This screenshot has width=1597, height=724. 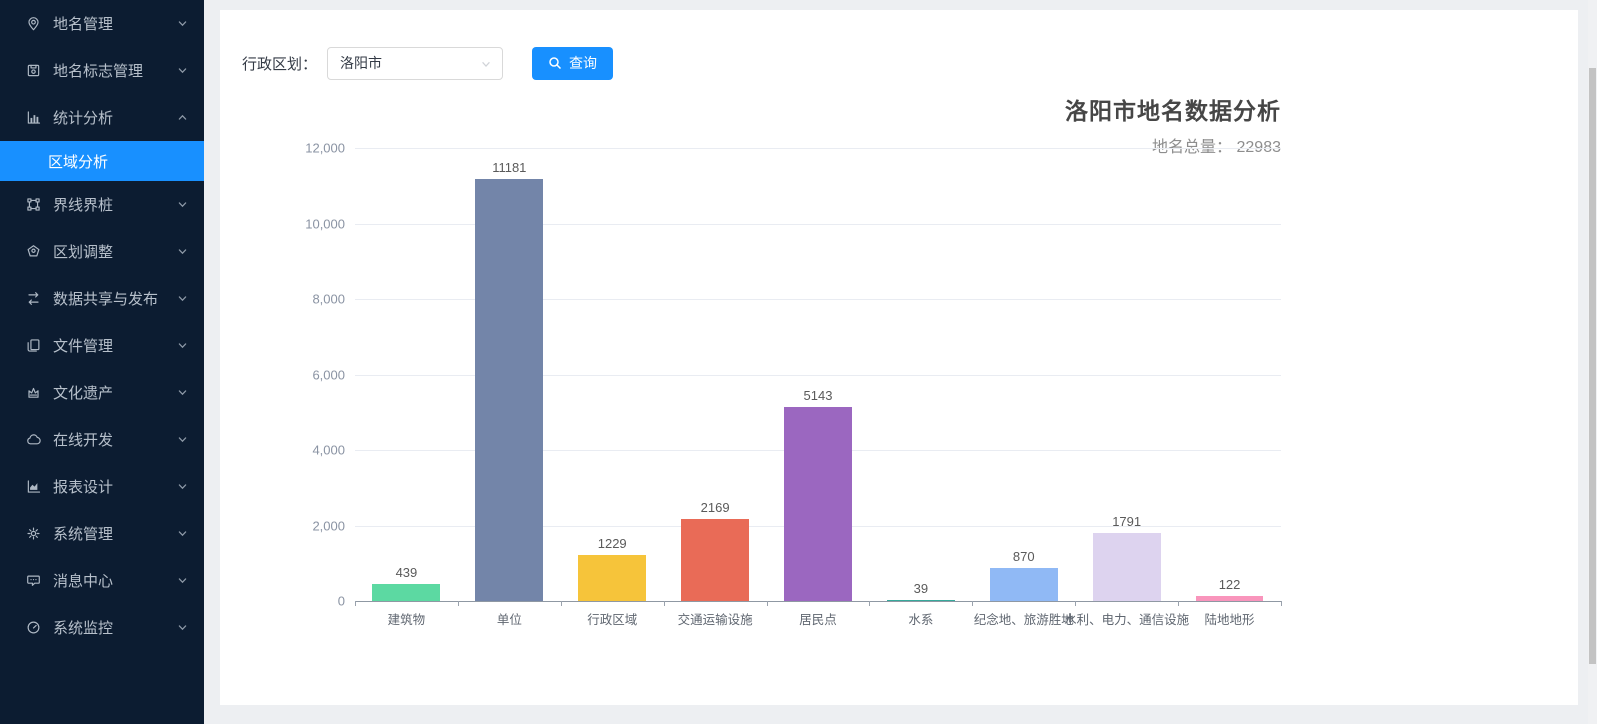 I want to click on sidebar-item-label: 消息中心, so click(x=83, y=581).